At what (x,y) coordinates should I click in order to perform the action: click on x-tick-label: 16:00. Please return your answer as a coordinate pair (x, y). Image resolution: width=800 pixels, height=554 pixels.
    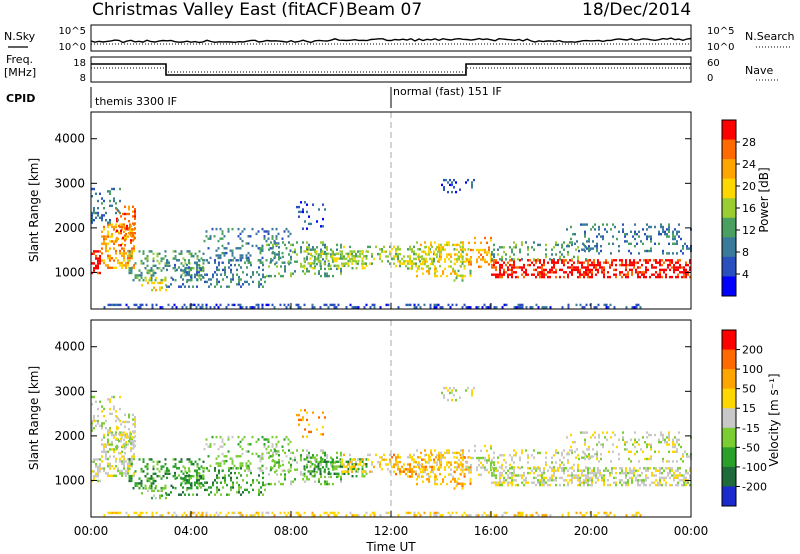
    Looking at the image, I should click on (491, 531).